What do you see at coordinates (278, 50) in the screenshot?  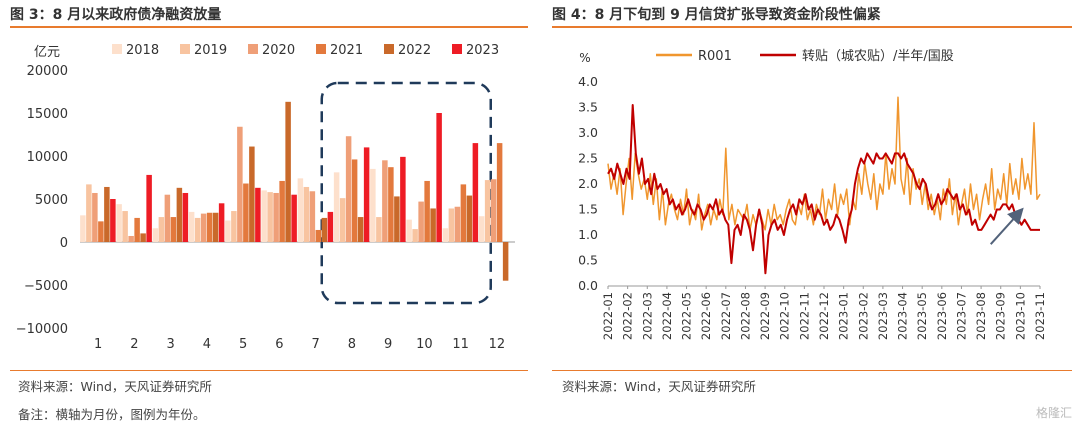 I see `legend-label: 2020` at bounding box center [278, 50].